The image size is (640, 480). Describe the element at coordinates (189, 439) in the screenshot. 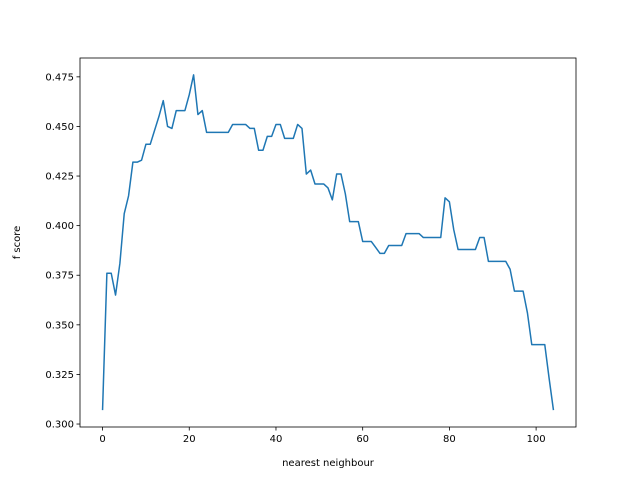

I see `x-tick-label: 20` at that location.